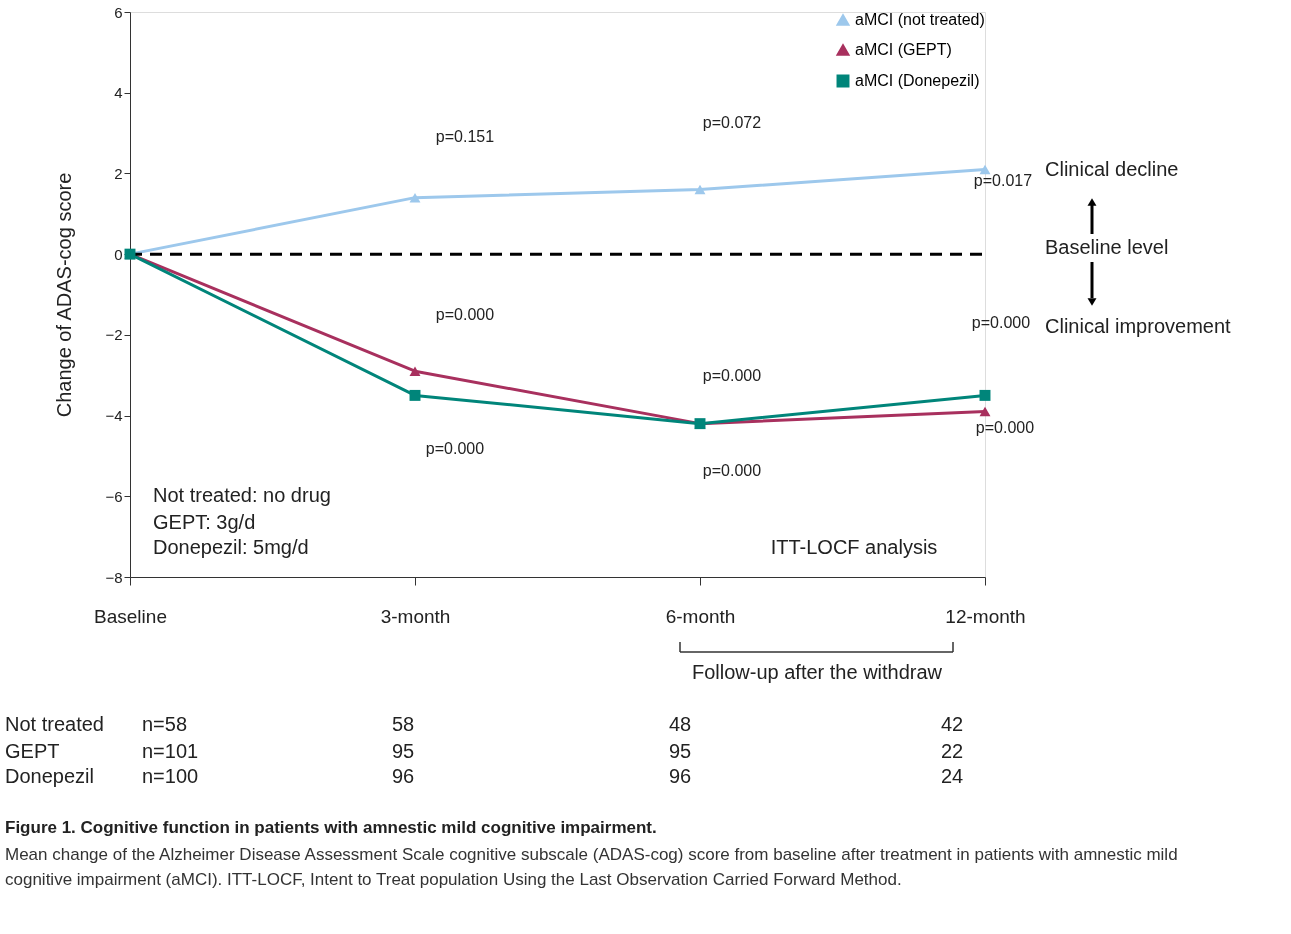 The image size is (1291, 934). Describe the element at coordinates (817, 672) in the screenshot. I see `text: Follow-up after the withdraw` at that location.